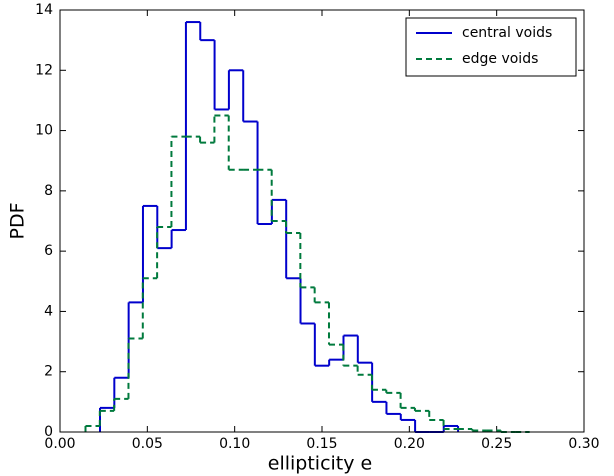  I want to click on y-tick-label: 14, so click(44, 10).